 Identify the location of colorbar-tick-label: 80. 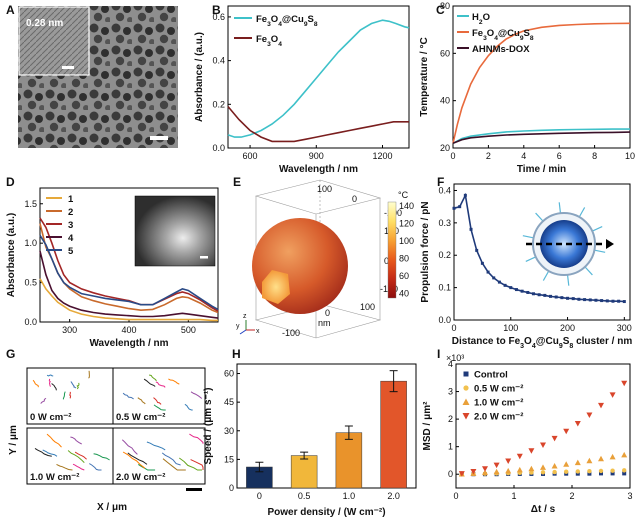
(404, 259).